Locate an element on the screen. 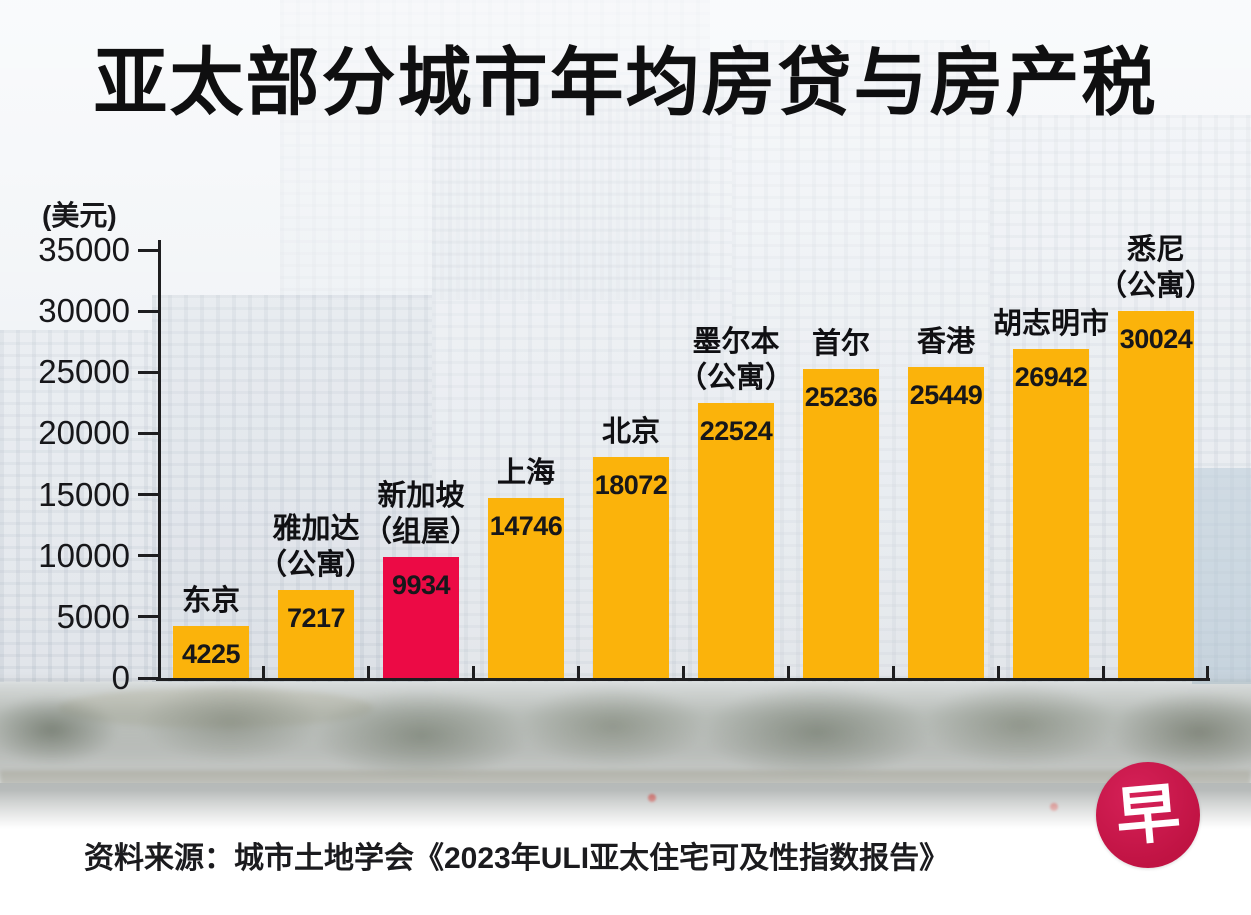 Image resolution: width=1251 pixels, height=915 pixels. zaobao-logo-glyph: 早 is located at coordinates (1148, 815).